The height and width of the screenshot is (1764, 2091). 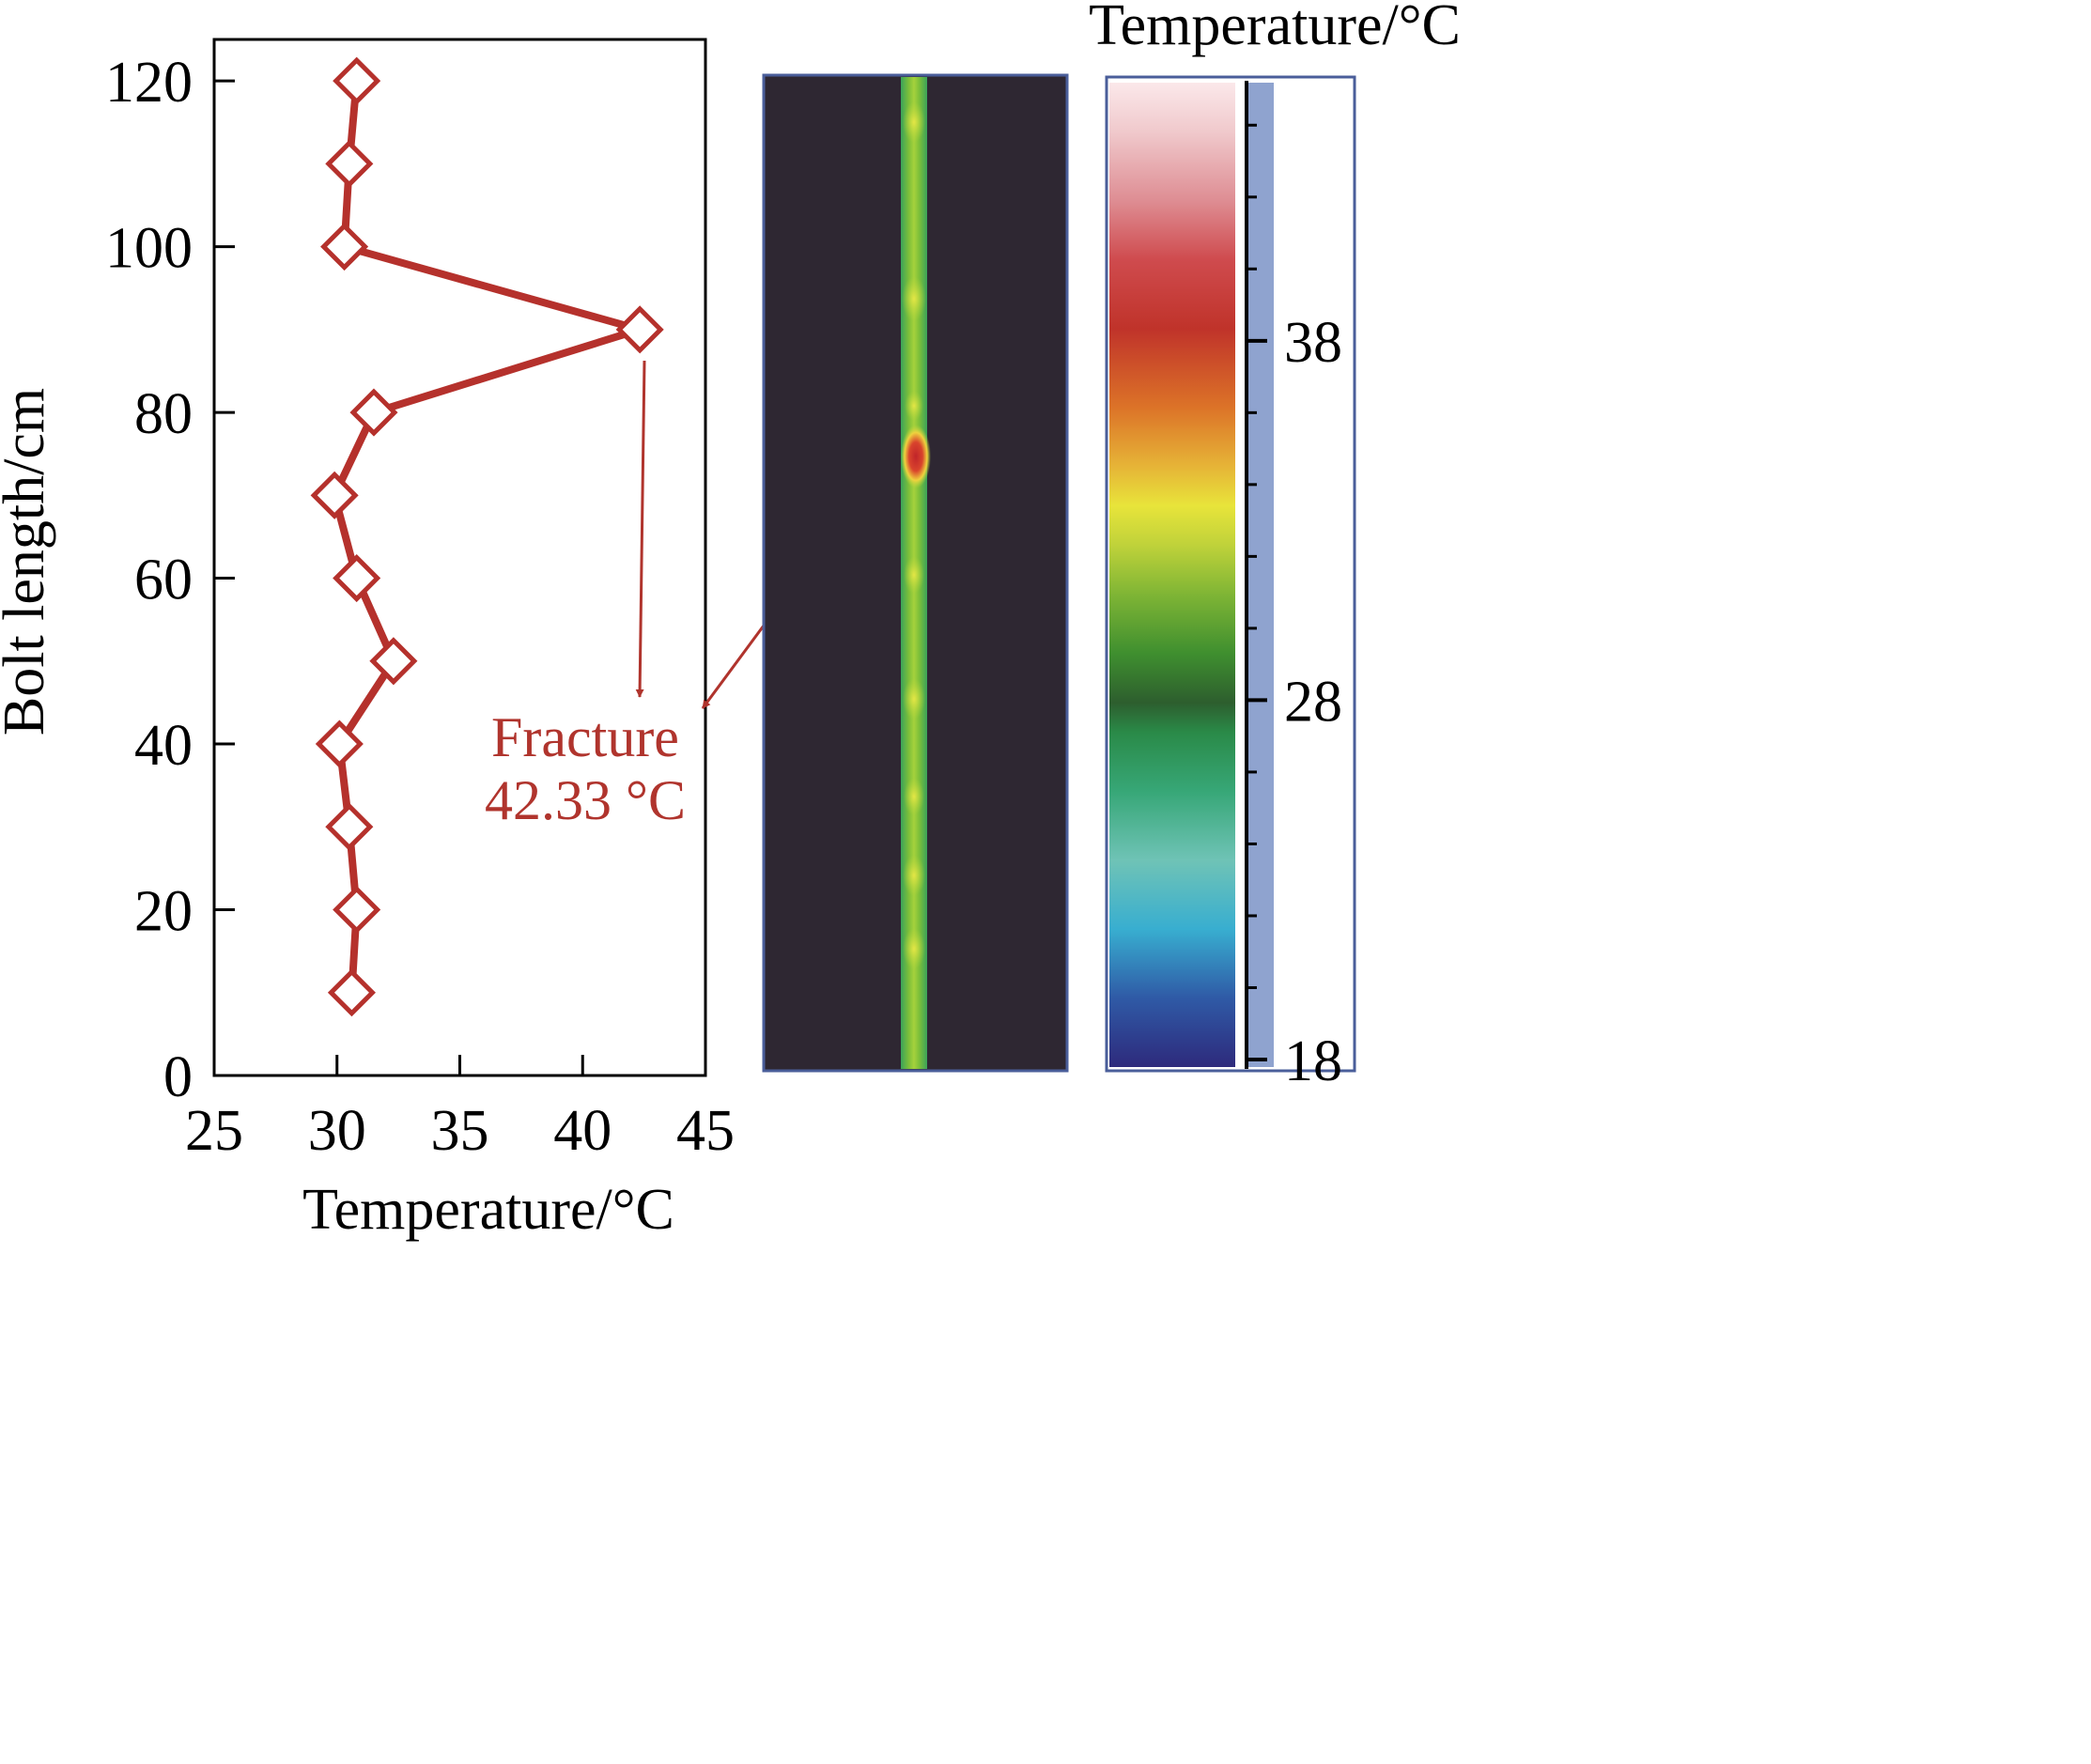 What do you see at coordinates (585, 800) in the screenshot?
I see `annotation-fracture-value: 42.33 °C` at bounding box center [585, 800].